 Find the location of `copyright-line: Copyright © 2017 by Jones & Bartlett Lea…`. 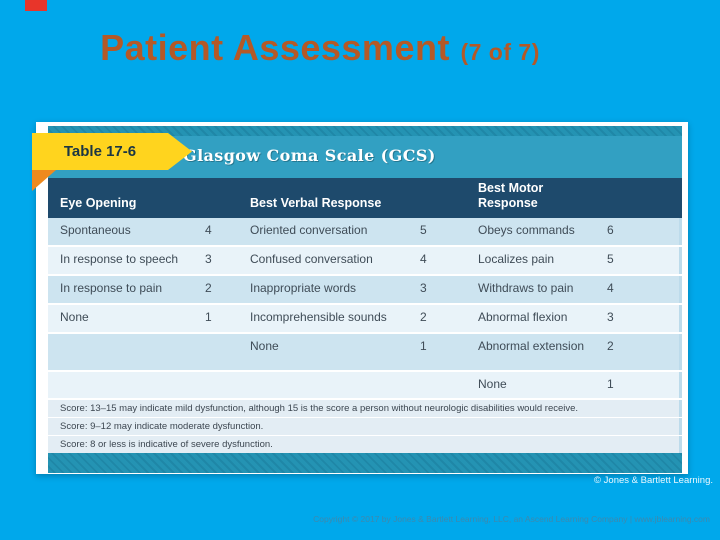

copyright-line: Copyright © 2017 by Jones & Bartlett Lea… is located at coordinates (511, 519).